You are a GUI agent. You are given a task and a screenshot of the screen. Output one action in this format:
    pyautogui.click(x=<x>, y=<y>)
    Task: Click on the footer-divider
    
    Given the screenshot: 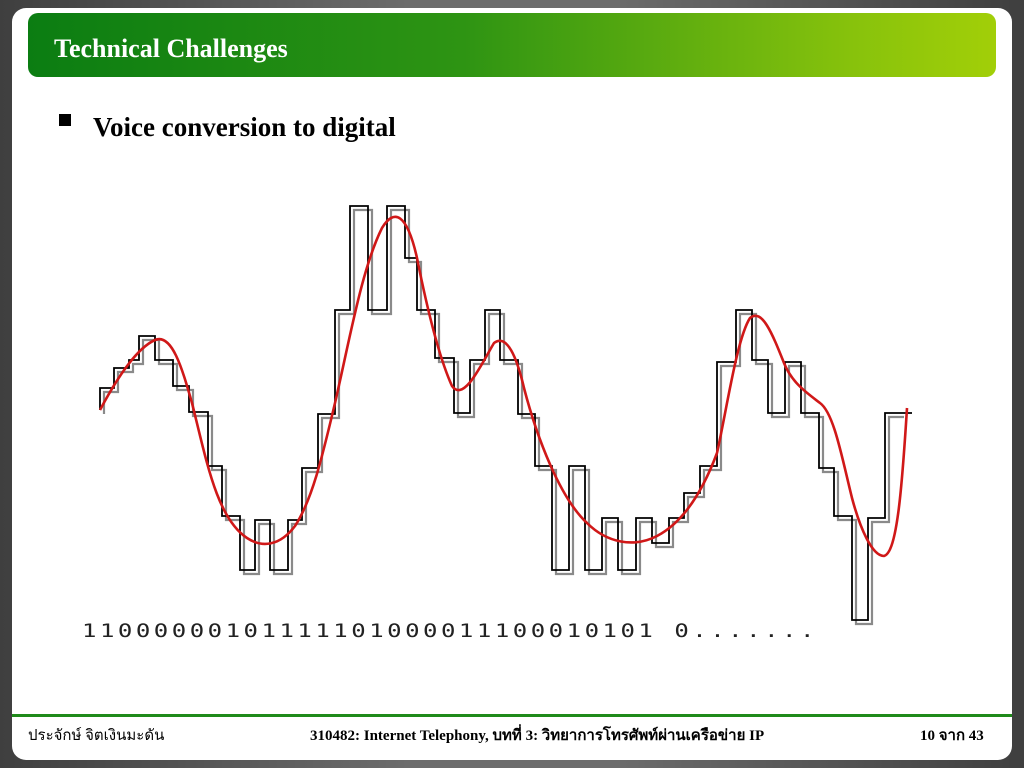 What is the action you would take?
    pyautogui.click(x=512, y=715)
    